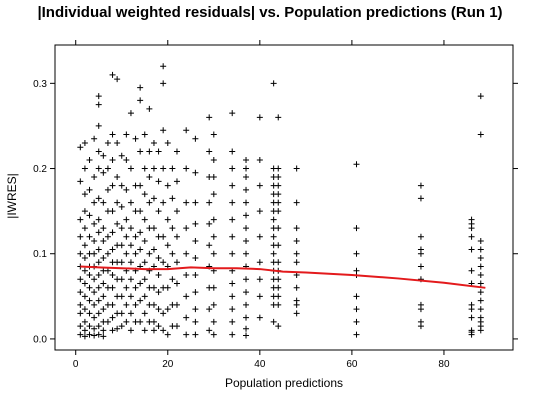 The width and height of the screenshot is (540, 400). Describe the element at coordinates (283, 277) in the screenshot. I see `smooth-line` at that location.